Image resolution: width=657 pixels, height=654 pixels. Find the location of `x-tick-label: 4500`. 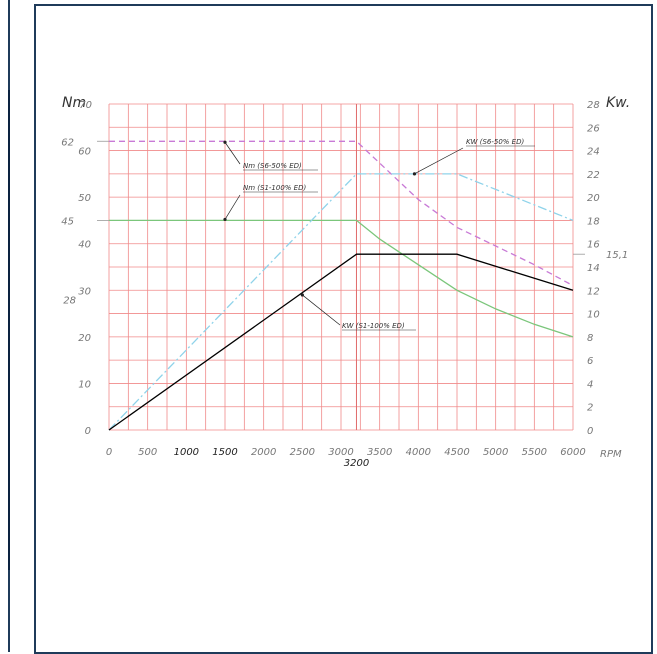

x-tick-label: 4500 is located at coordinates (456, 452).